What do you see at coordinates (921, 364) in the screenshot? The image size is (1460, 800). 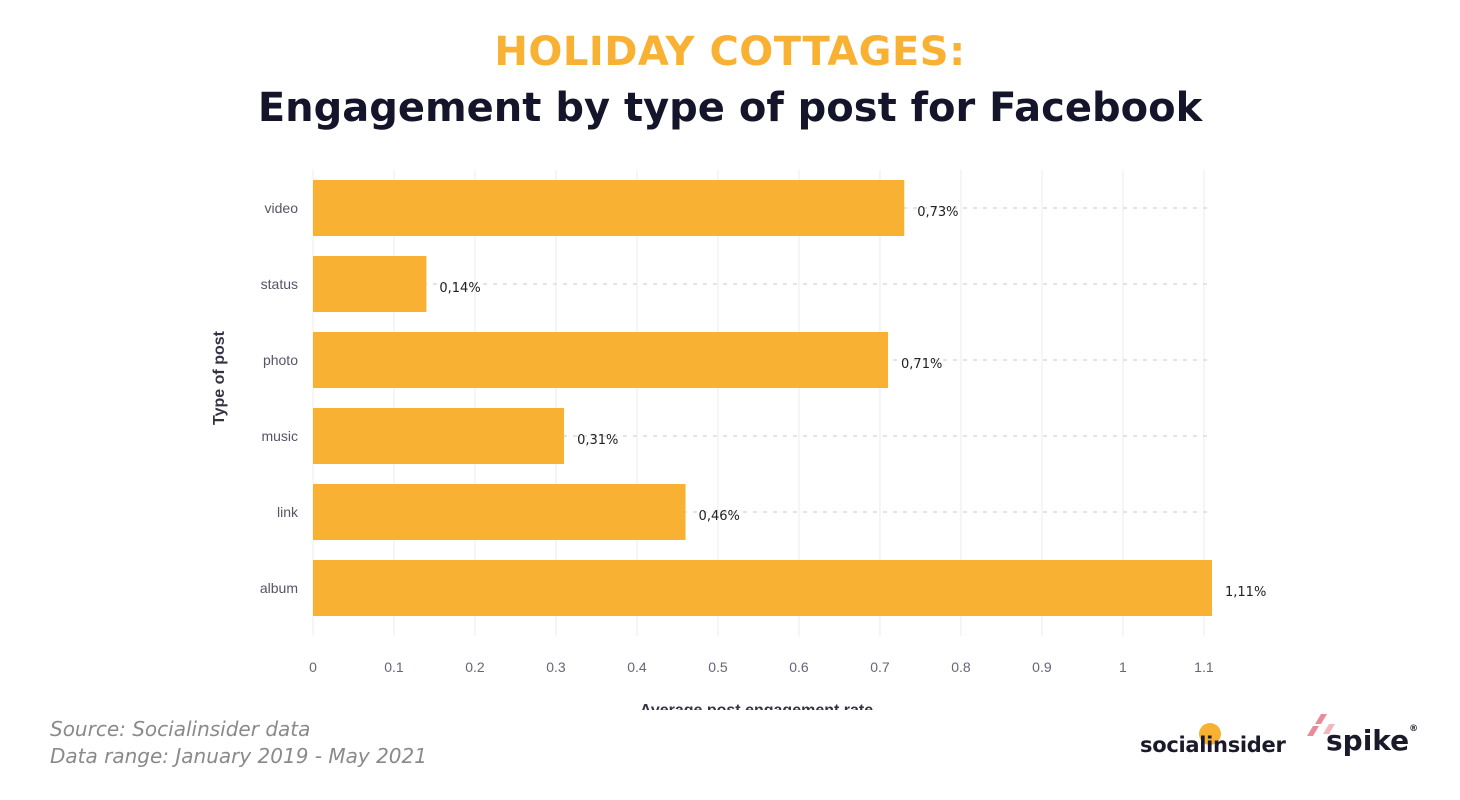 I see `data-label-photo: 0,71%` at bounding box center [921, 364].